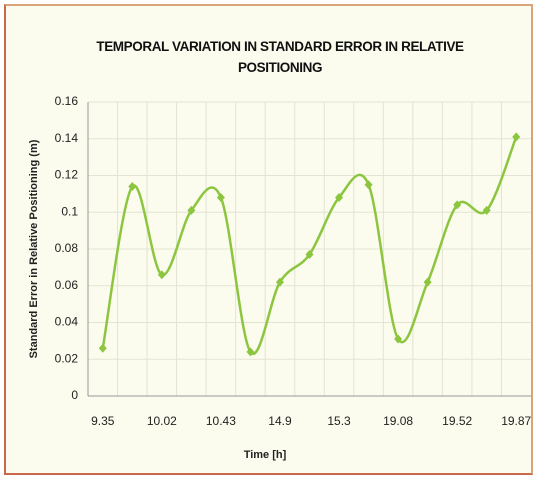 The width and height of the screenshot is (539, 481). What do you see at coordinates (67, 248) in the screenshot?
I see `y-tick-label: 0.08` at bounding box center [67, 248].